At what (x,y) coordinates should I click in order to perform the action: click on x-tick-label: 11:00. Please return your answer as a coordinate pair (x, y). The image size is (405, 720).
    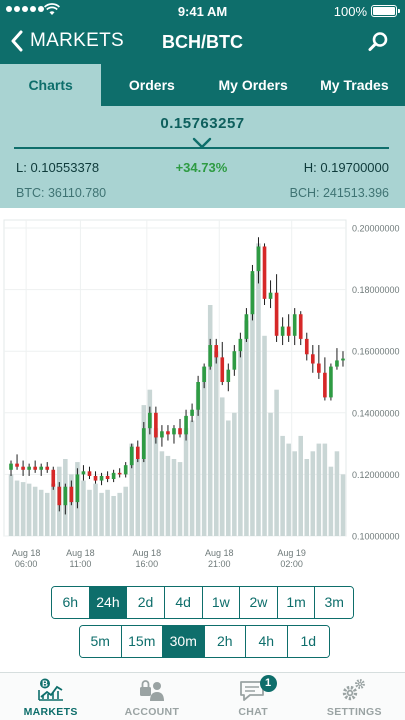
    Looking at the image, I should click on (80, 564).